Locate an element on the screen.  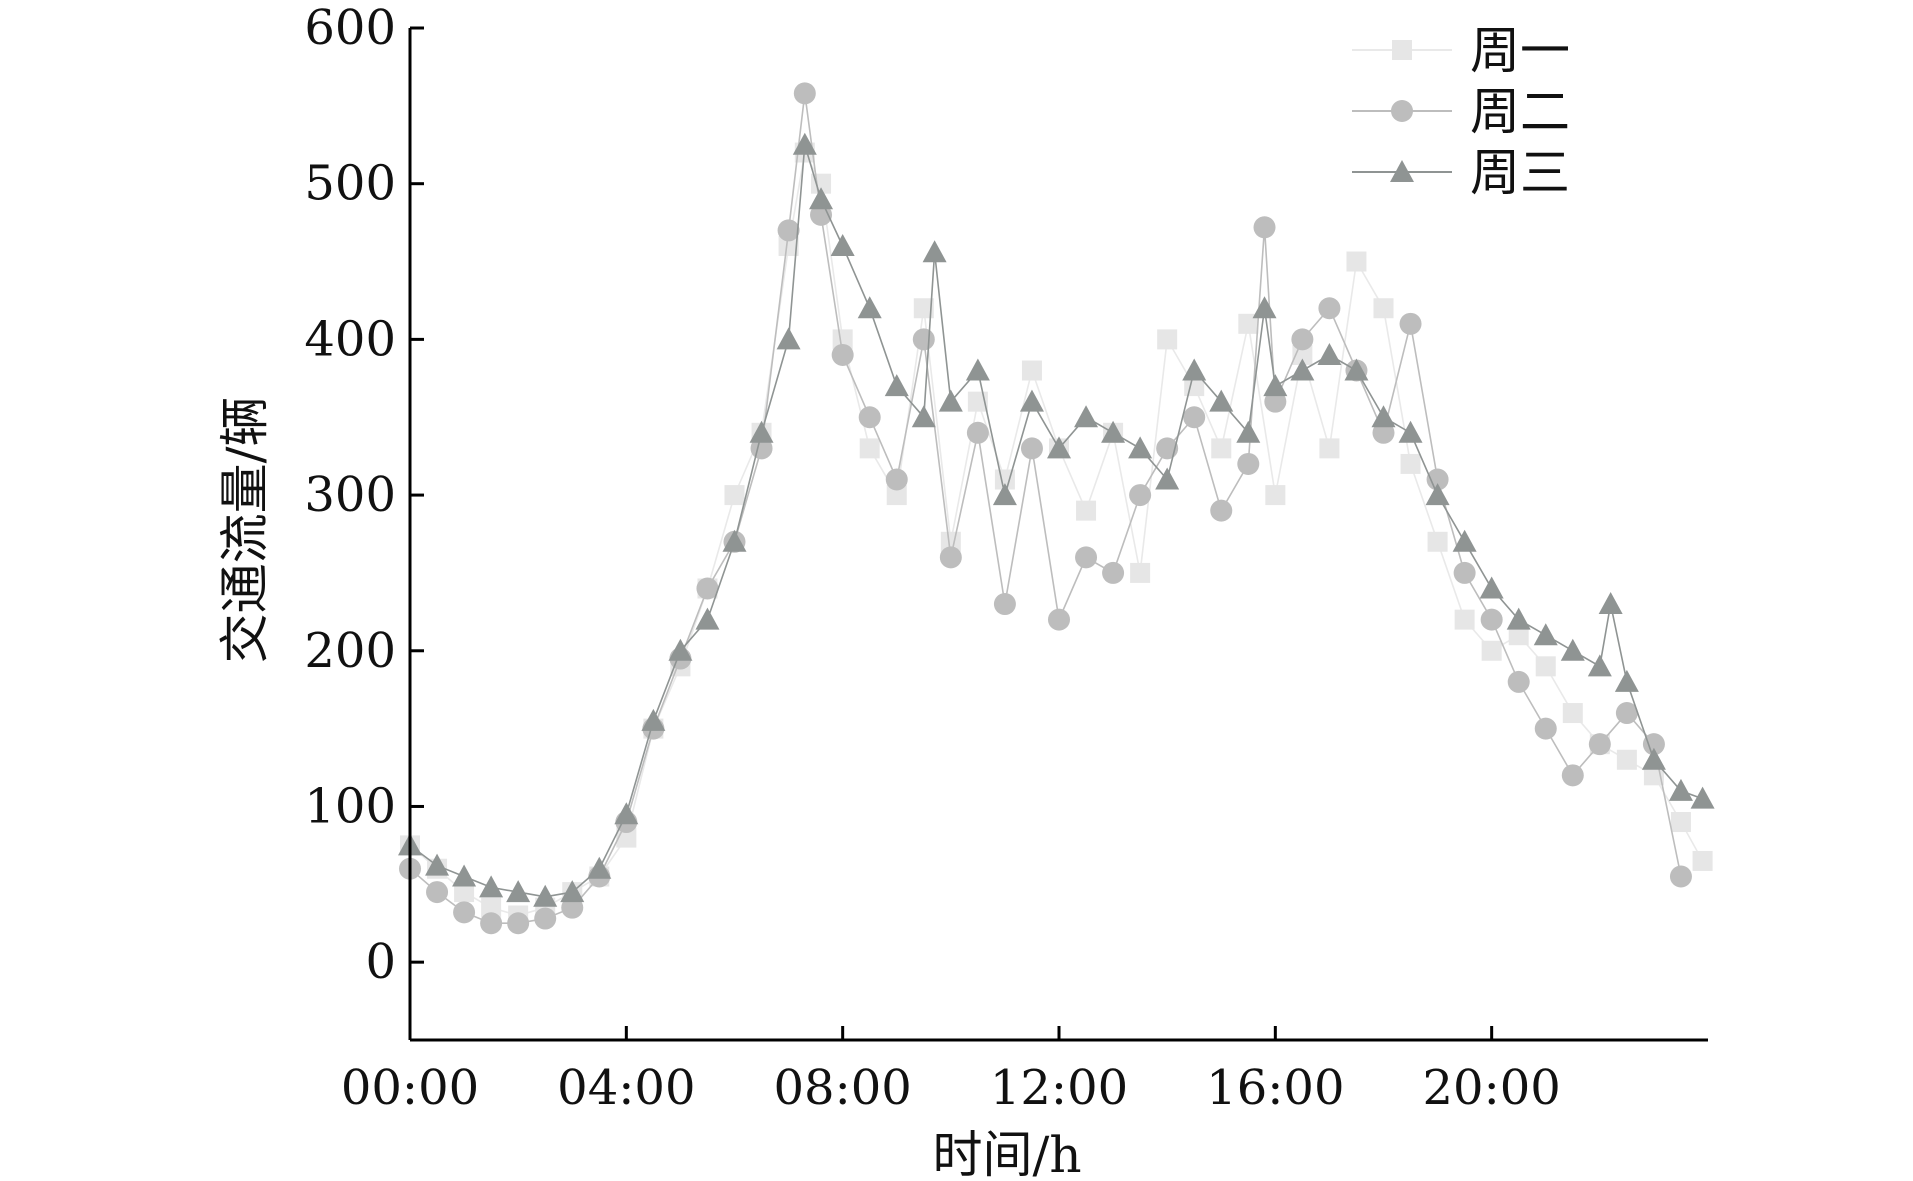
legend-label: 周一 is located at coordinates (1520, 51).